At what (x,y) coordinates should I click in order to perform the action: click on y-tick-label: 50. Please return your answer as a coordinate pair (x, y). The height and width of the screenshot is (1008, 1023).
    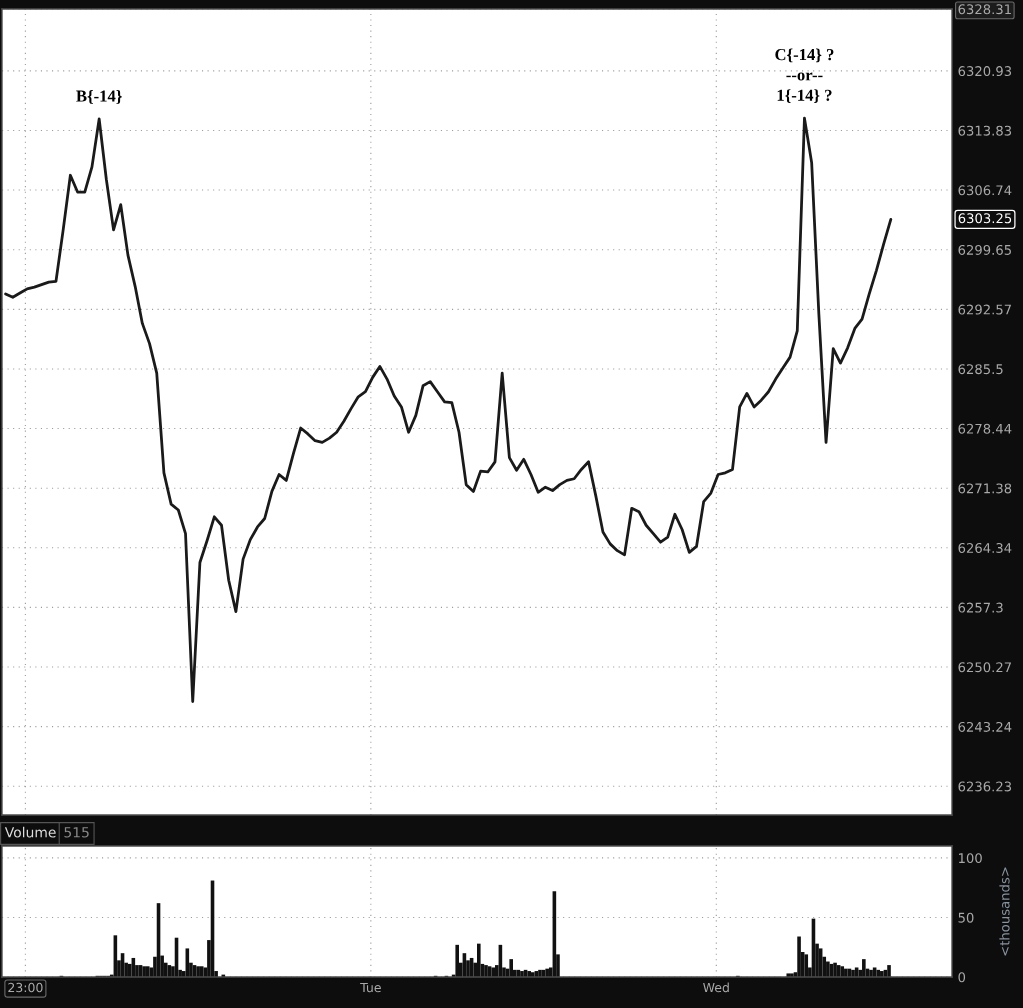
    Looking at the image, I should click on (966, 917).